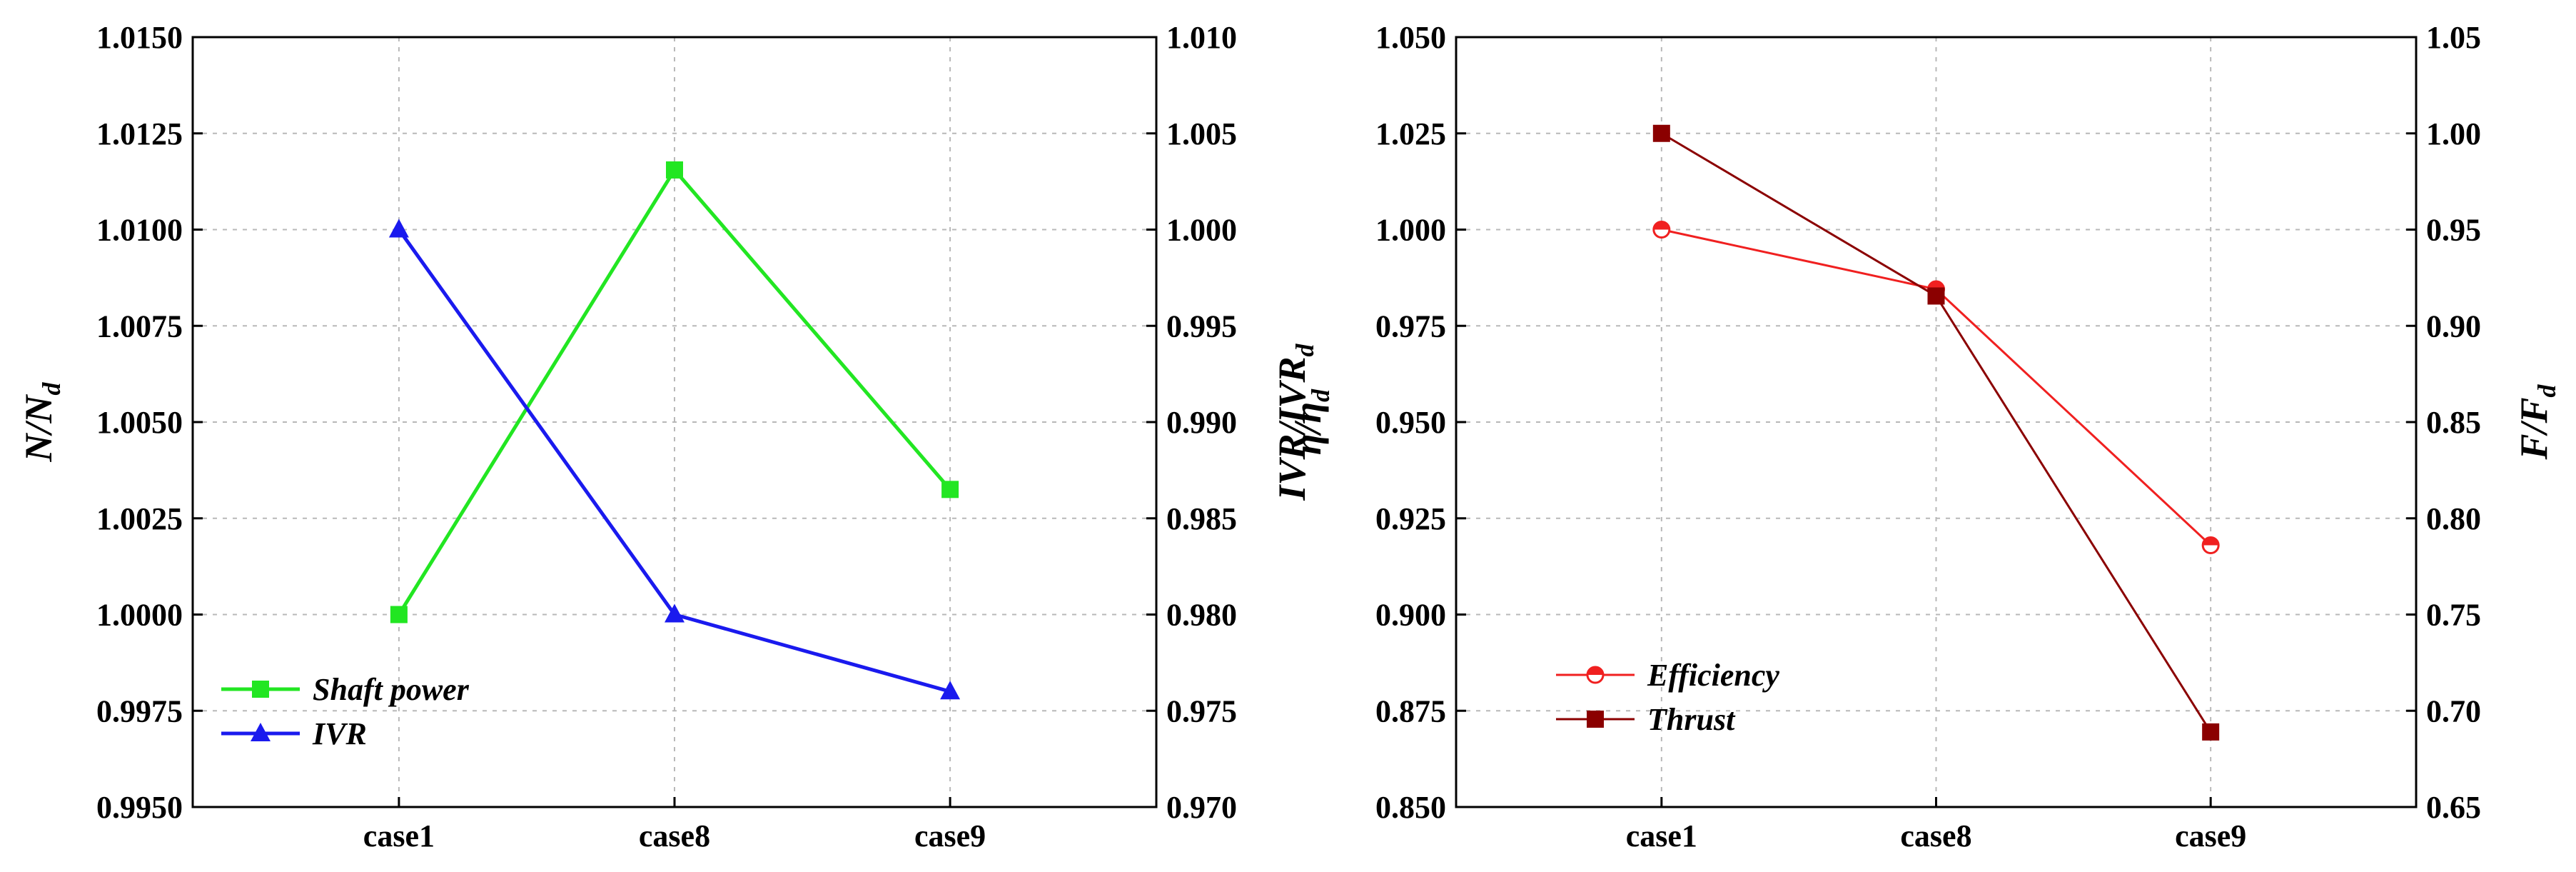  What do you see at coordinates (339, 733) in the screenshot?
I see `legend-label: IVR` at bounding box center [339, 733].